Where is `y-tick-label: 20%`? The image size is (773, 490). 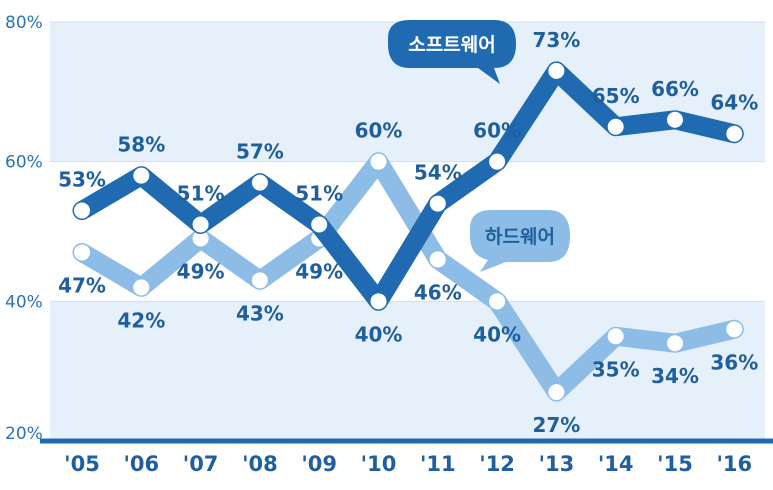
y-tick-label: 20% is located at coordinates (24, 434).